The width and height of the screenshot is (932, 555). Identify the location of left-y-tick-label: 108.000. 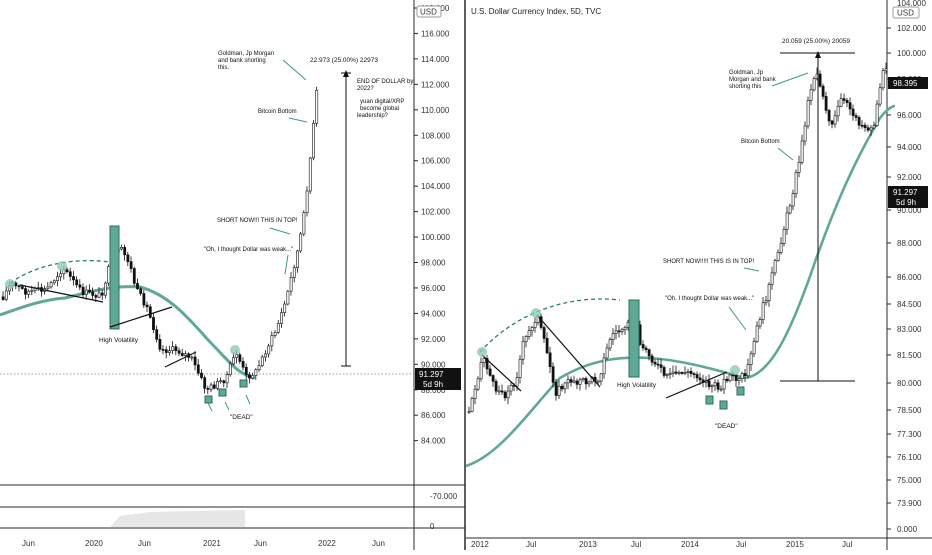
(435, 135).